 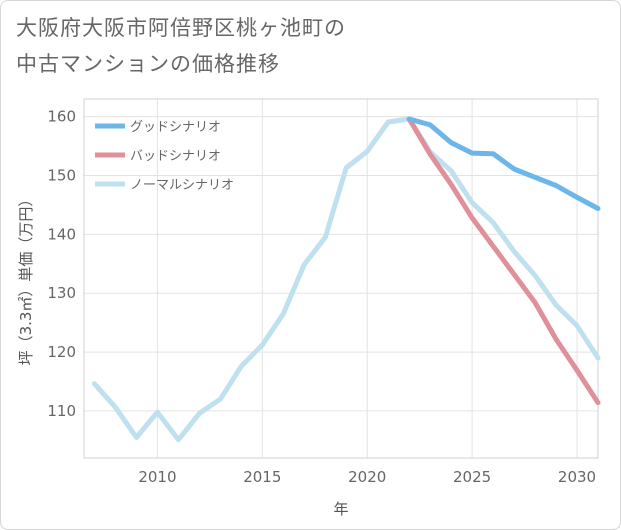 I want to click on x-tick-label: 2010, so click(x=157, y=477).